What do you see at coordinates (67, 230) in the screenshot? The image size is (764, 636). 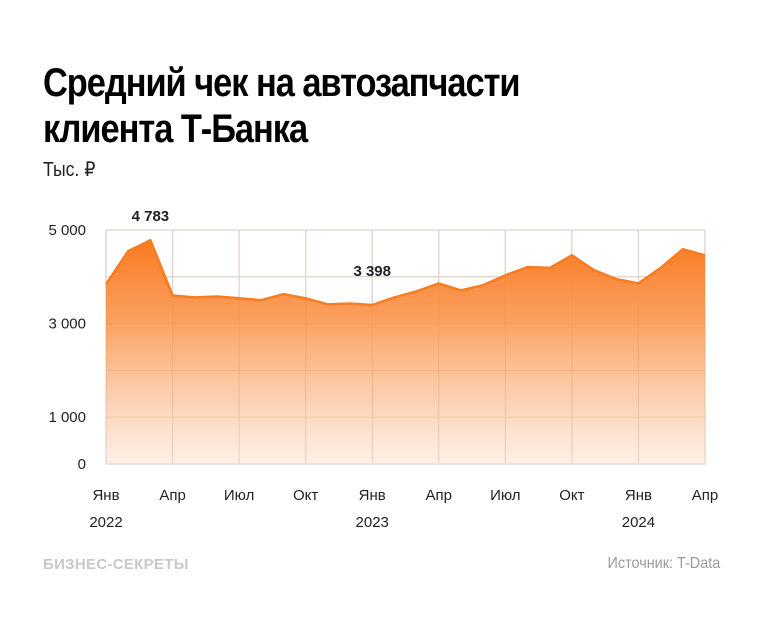 I see `y-tick-label: 5 000` at bounding box center [67, 230].